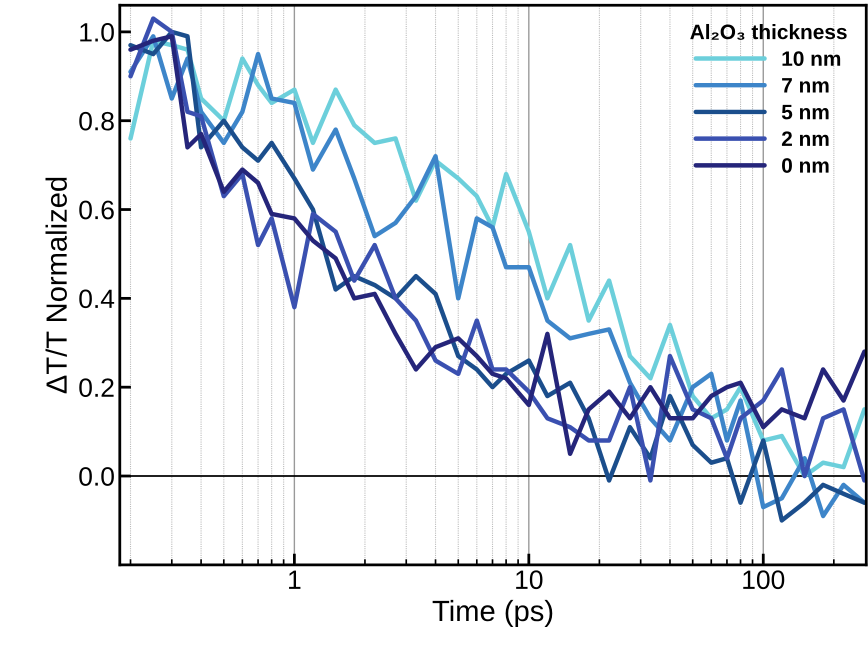 This screenshot has width=868, height=653. What do you see at coordinates (96, 121) in the screenshot?
I see `y-tick-label: 0.8` at bounding box center [96, 121].